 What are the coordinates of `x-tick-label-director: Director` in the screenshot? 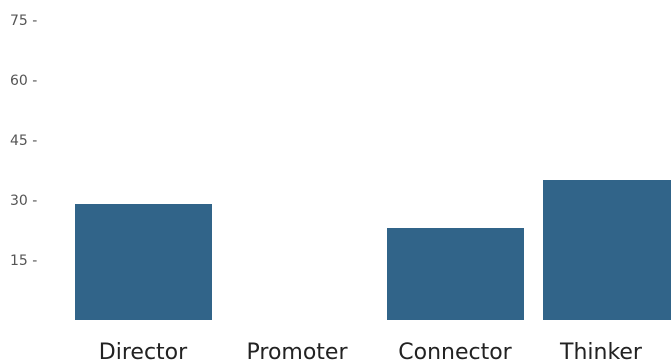 It's located at (143, 351).